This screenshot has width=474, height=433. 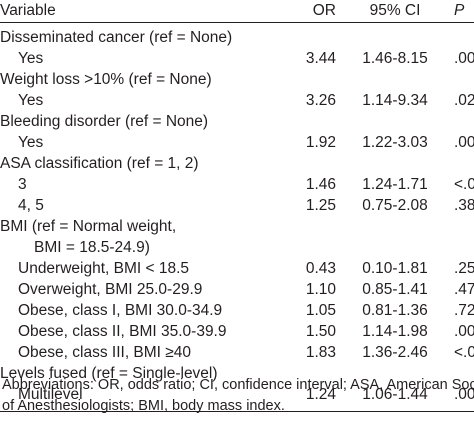 I want to click on cell-p: .0069, so click(x=464, y=398).